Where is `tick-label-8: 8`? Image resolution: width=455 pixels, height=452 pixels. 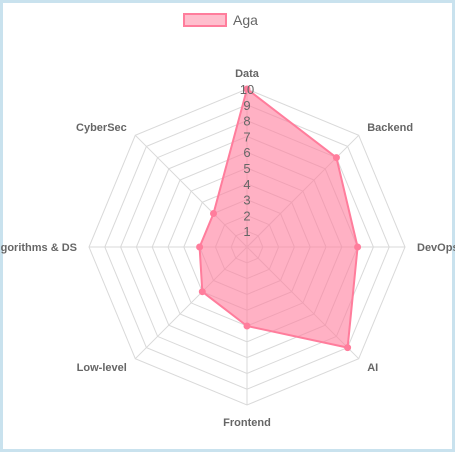
tick-label-8: 8 is located at coordinates (246, 121).